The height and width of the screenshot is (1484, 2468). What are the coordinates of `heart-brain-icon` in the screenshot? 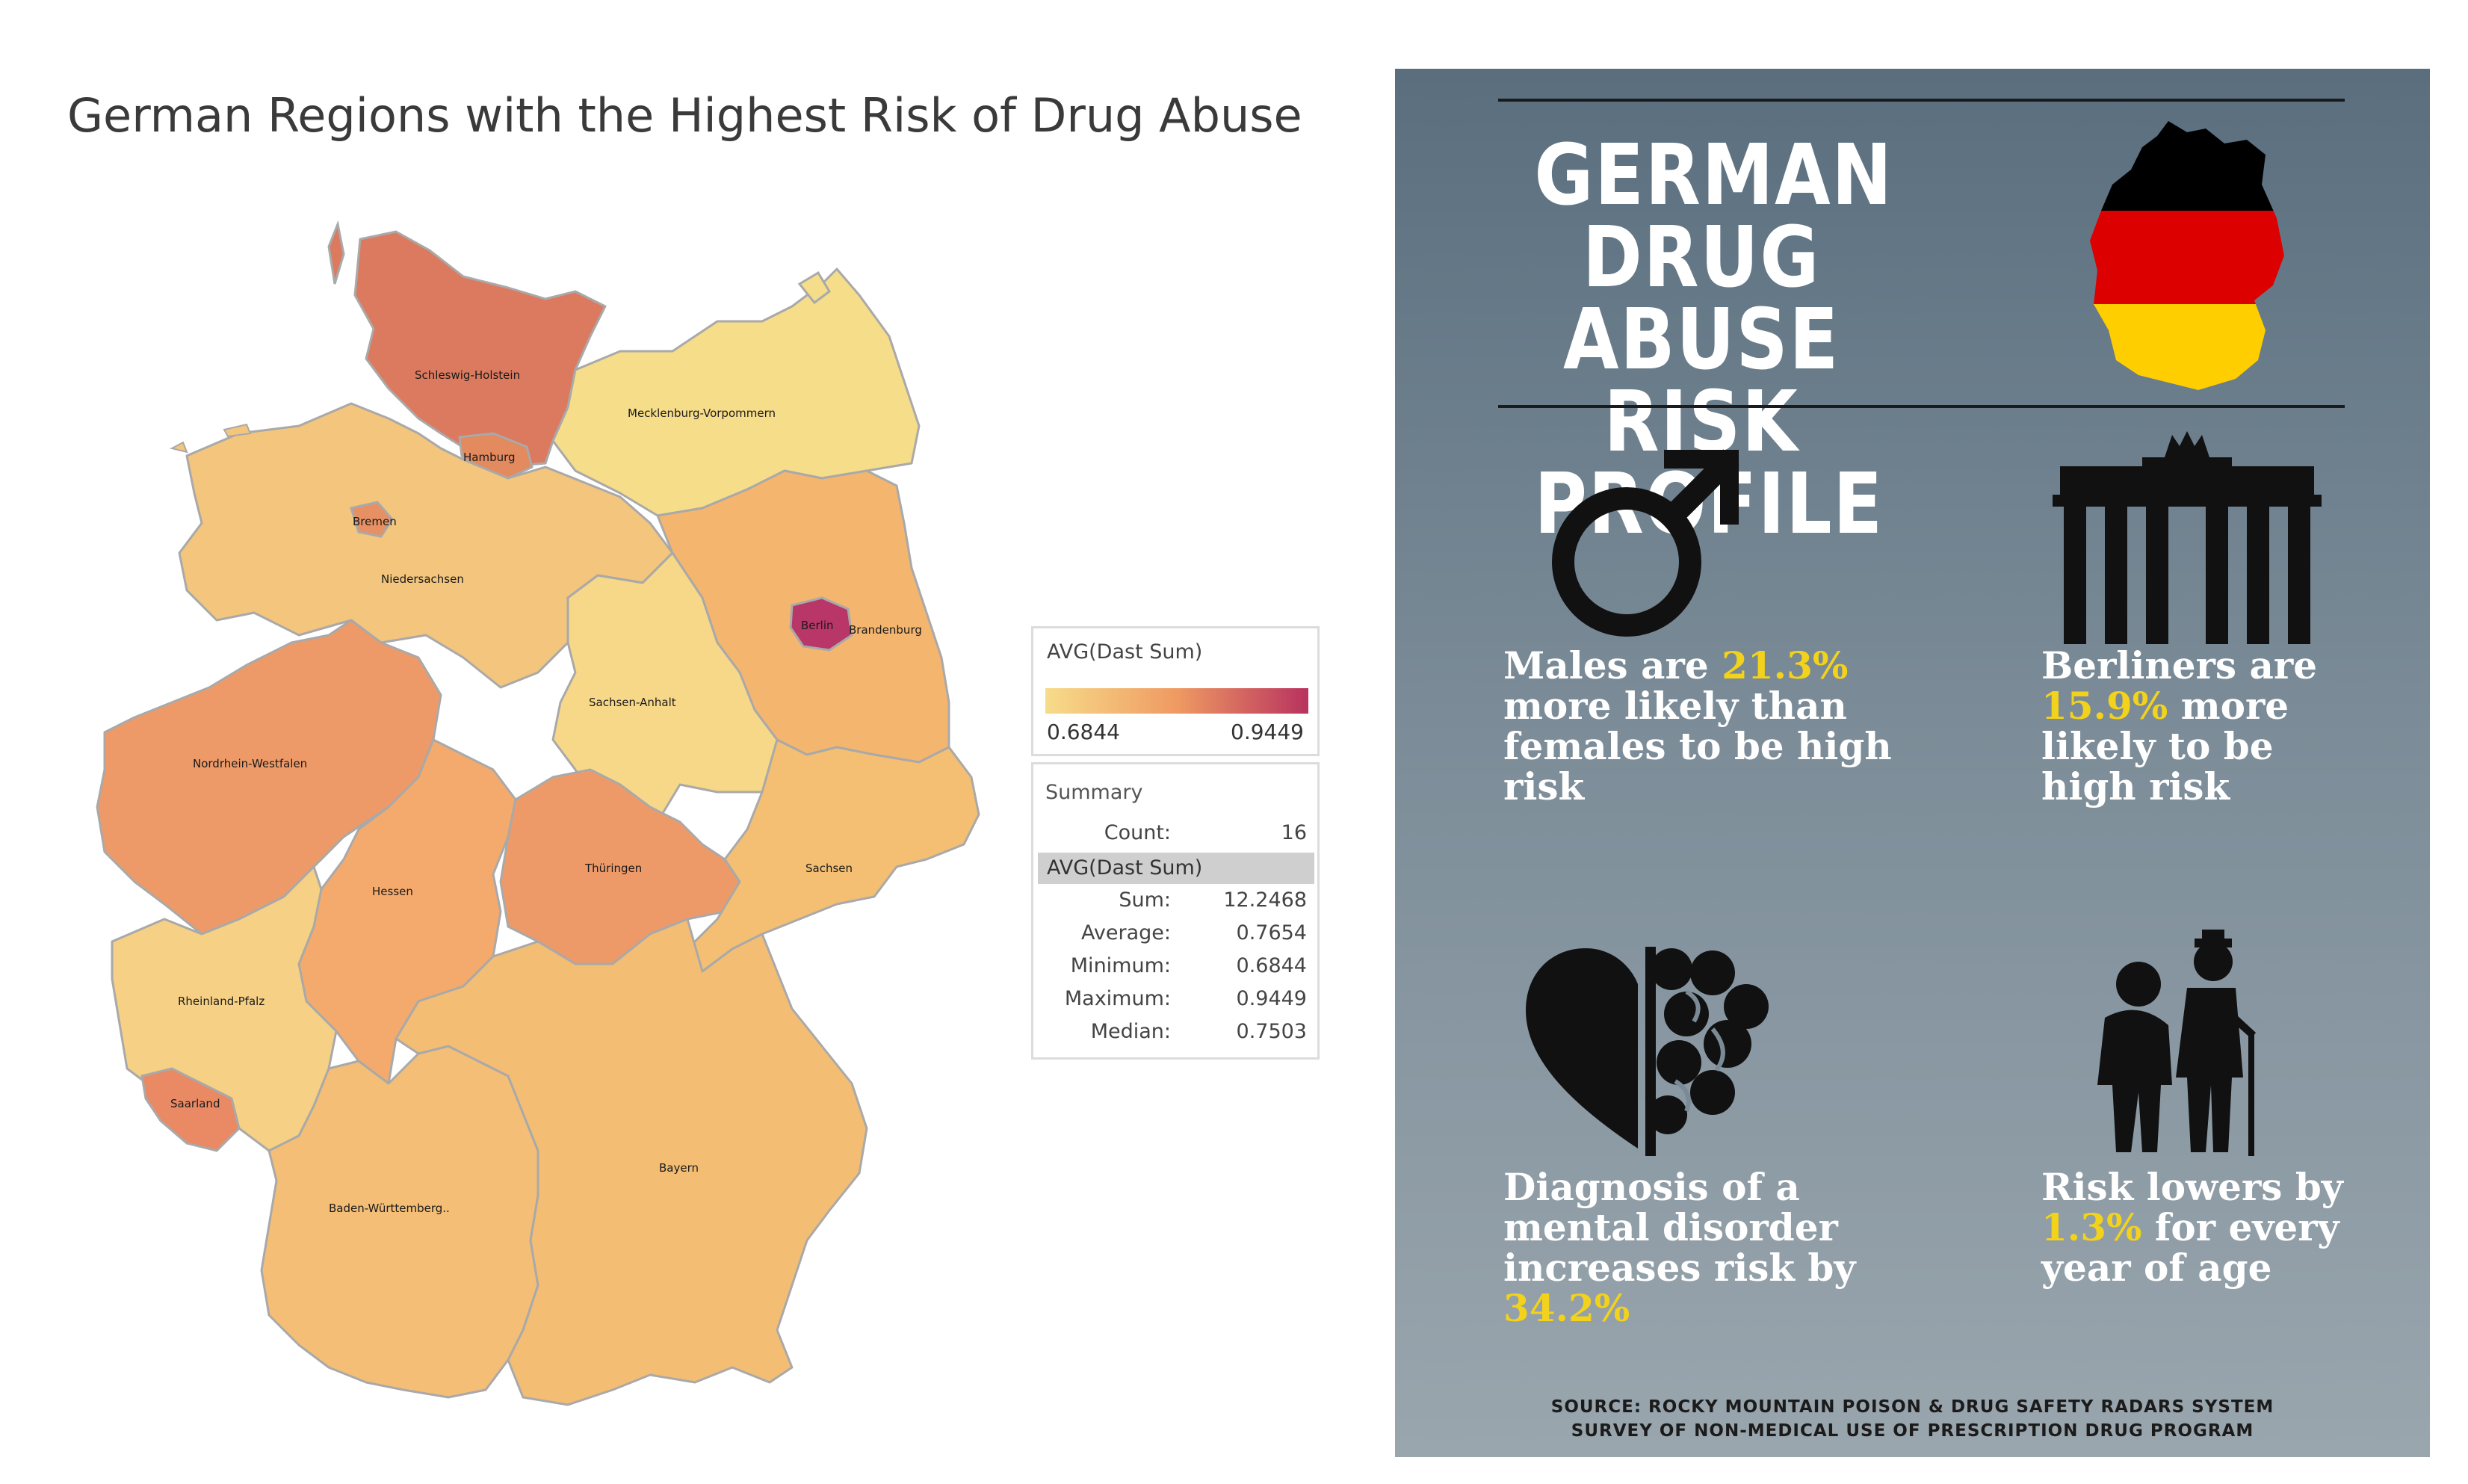 It's located at (1647, 1051).